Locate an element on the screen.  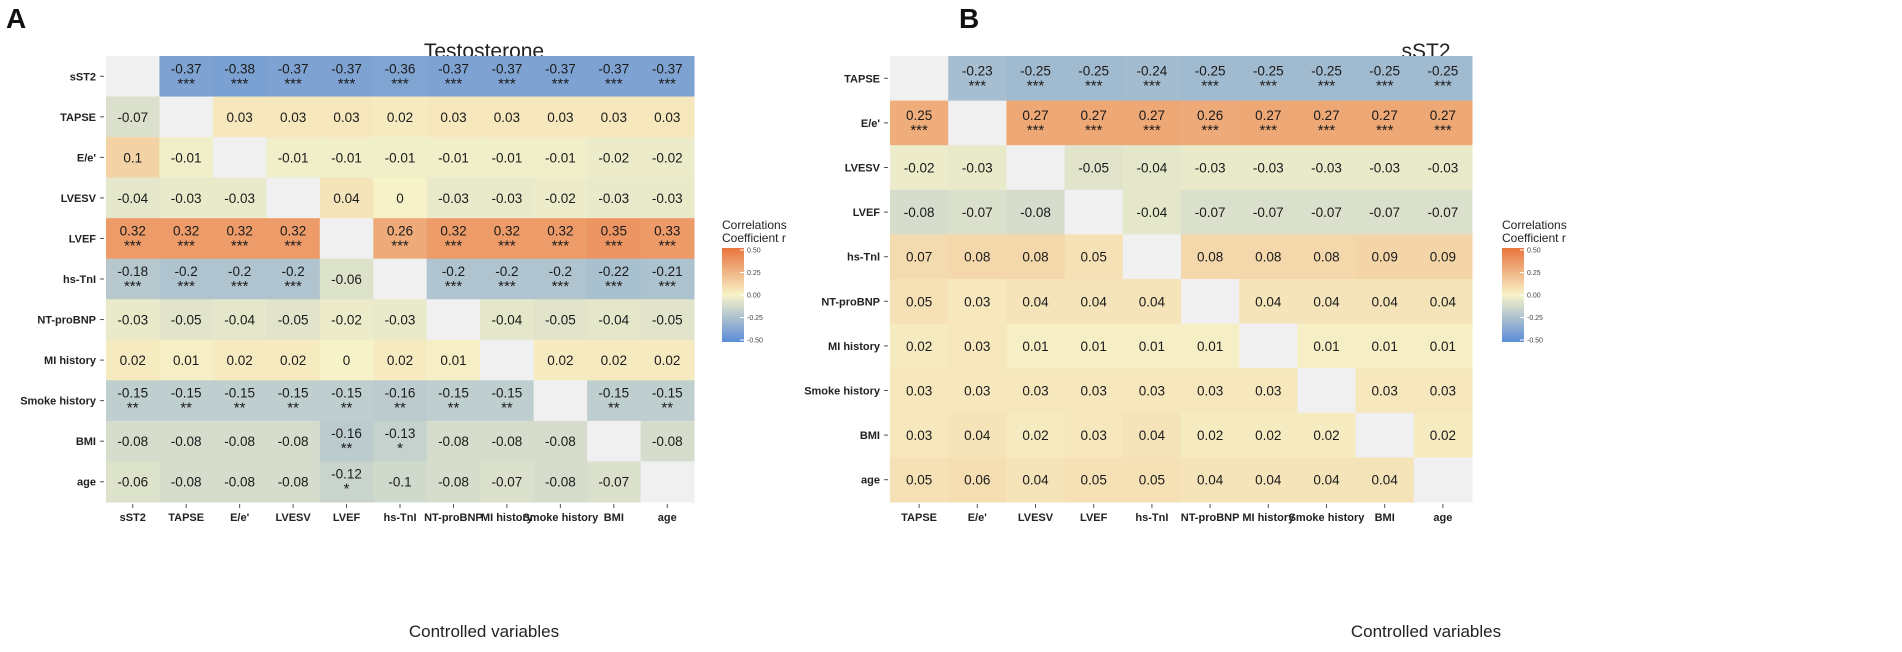
cell-value-label: -0.01 is located at coordinates (507, 157).